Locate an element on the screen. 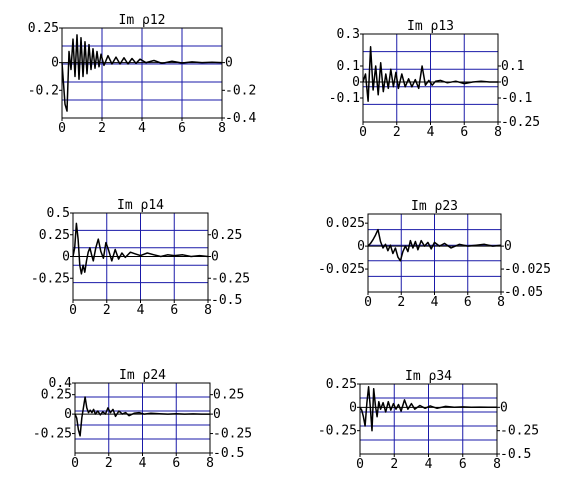 The width and height of the screenshot is (564, 491). chart-panel-4: Im ρ23 0 2 4 6 8 0.025 0 -0.025 0 -0.025 -0.05 is located at coordinates (434, 254).